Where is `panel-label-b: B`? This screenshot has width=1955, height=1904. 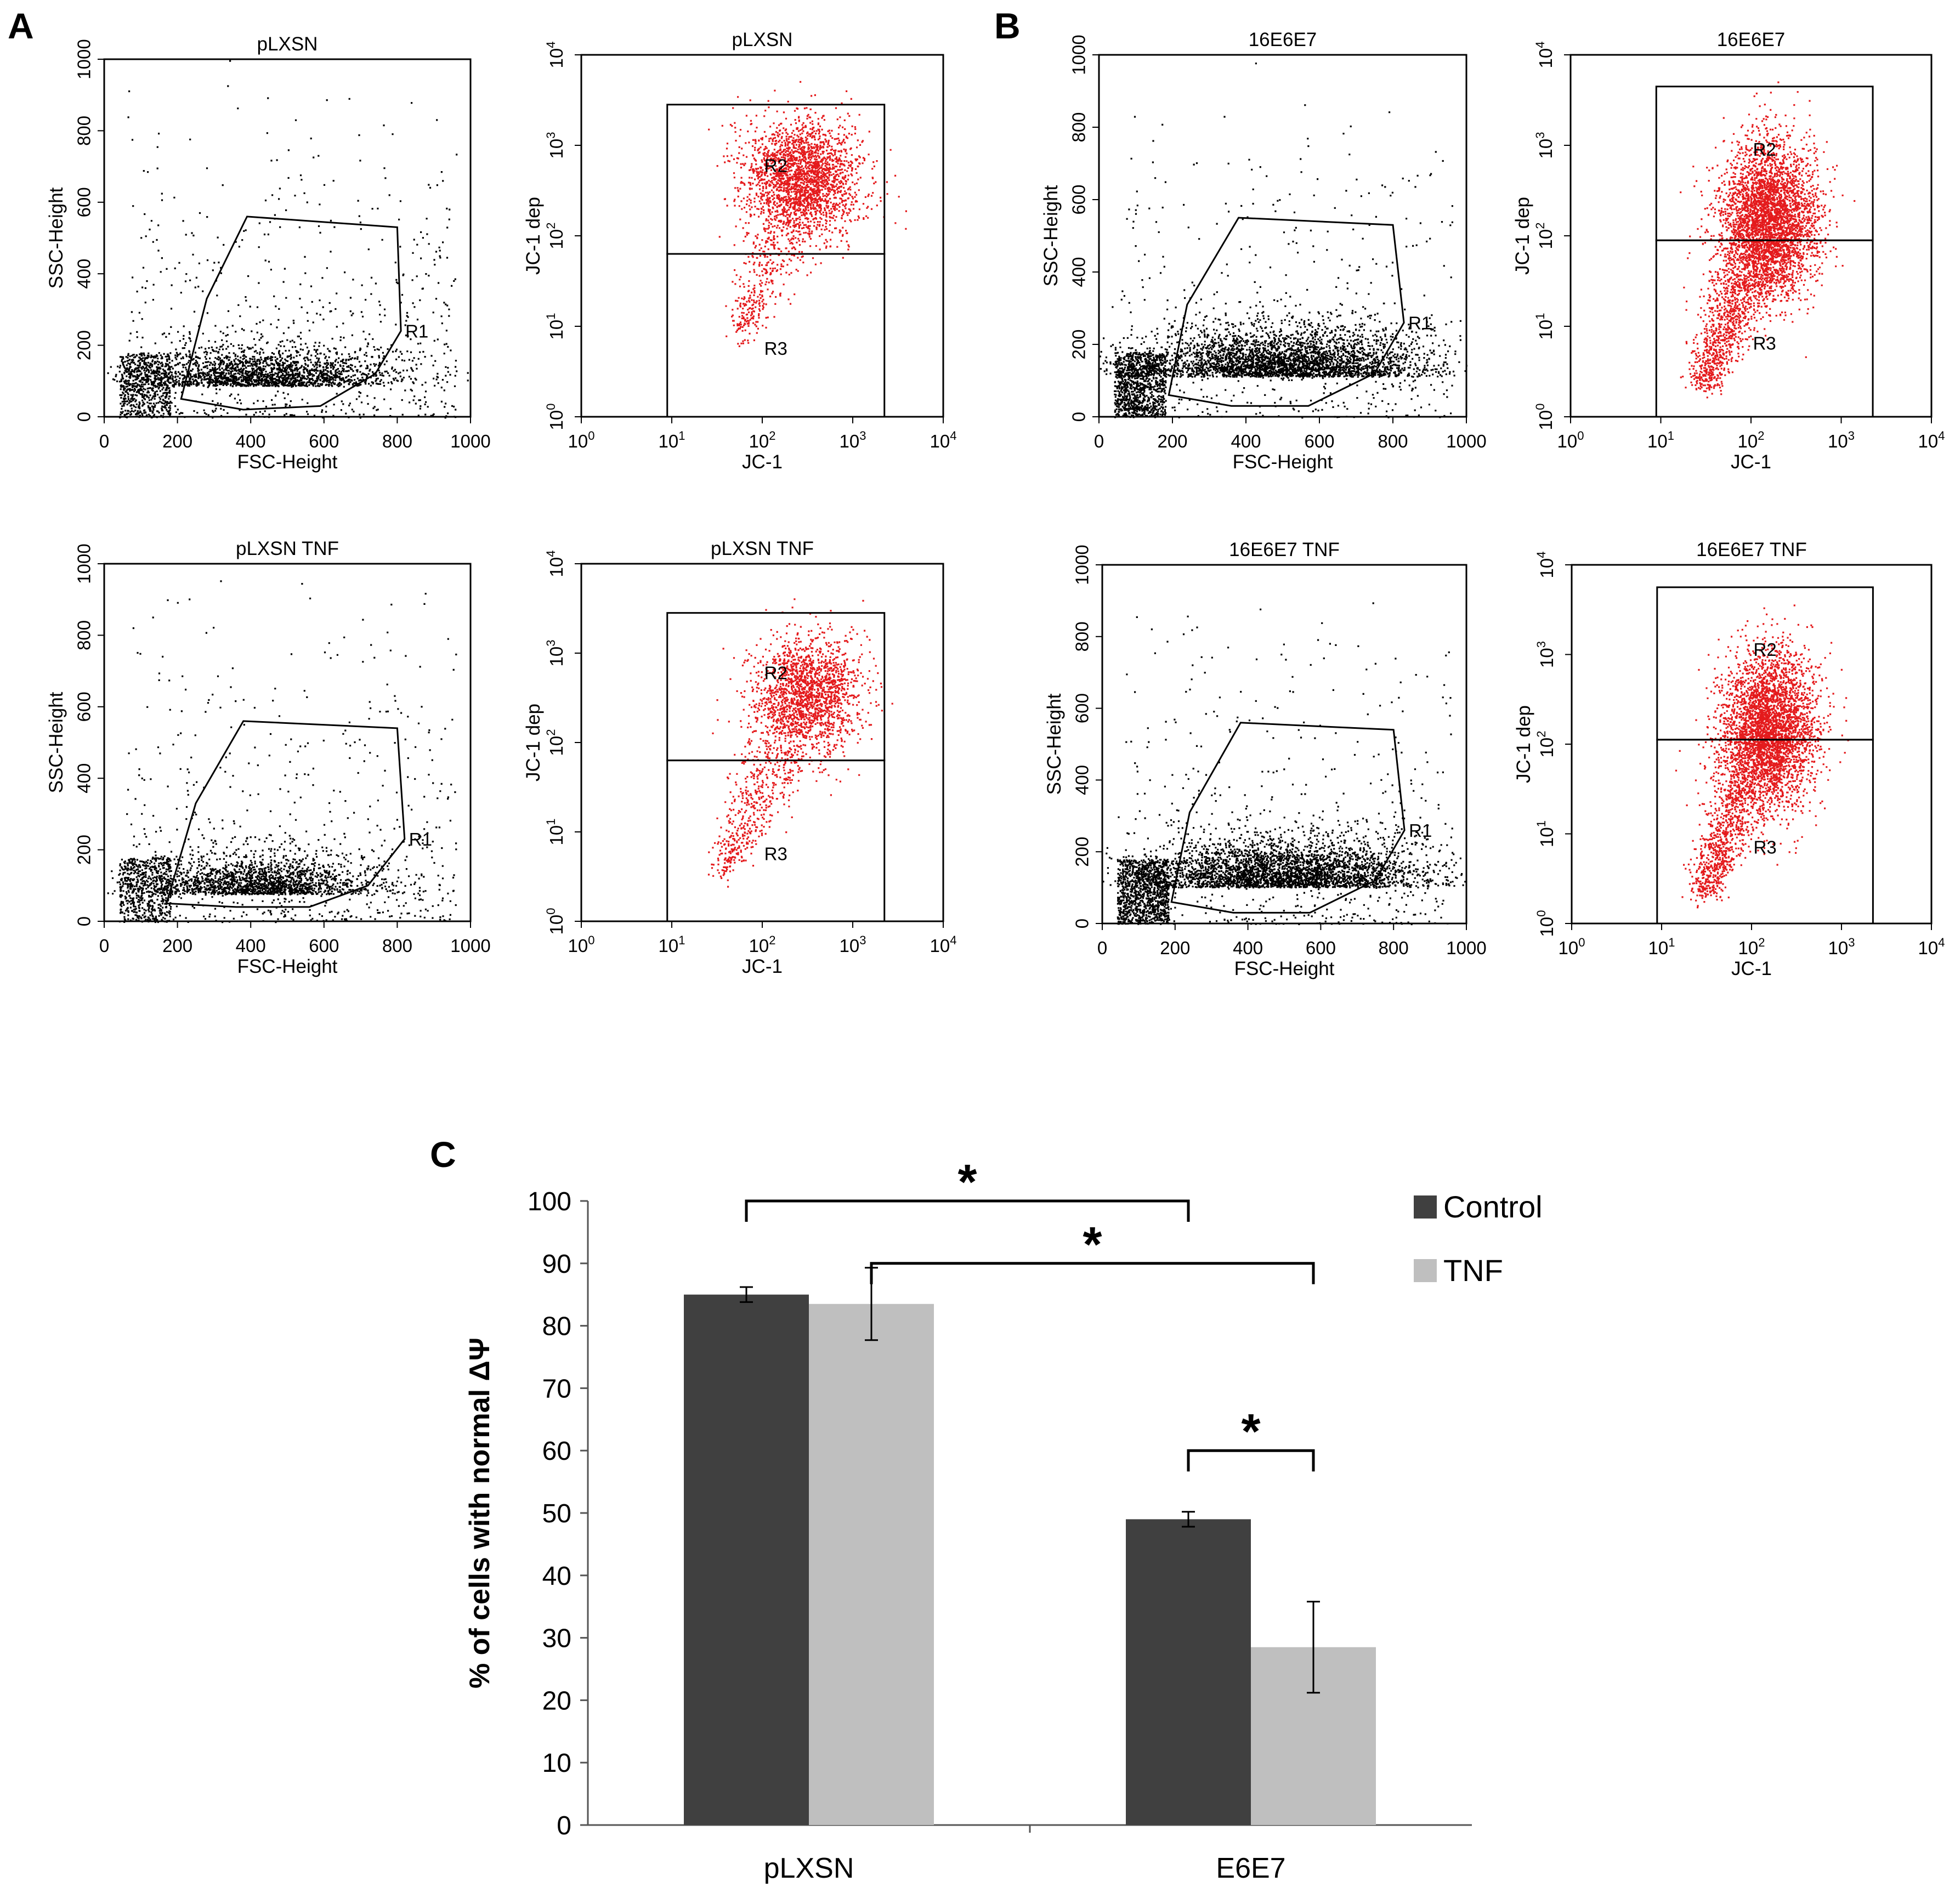
panel-label-b: B is located at coordinates (1007, 25).